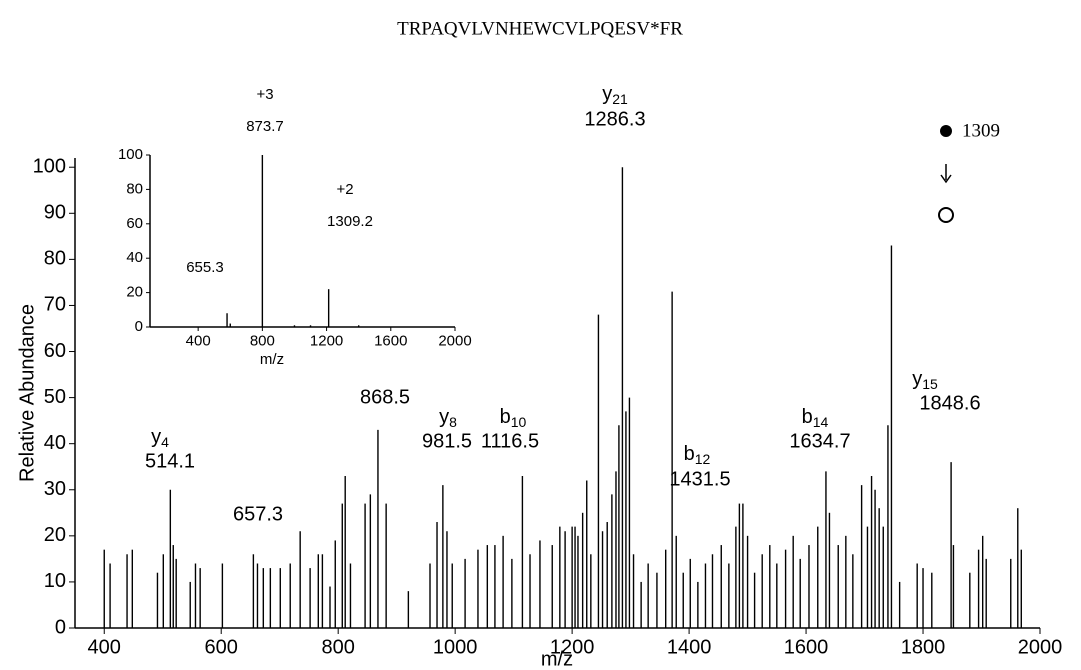 The height and width of the screenshot is (670, 1081). Describe the element at coordinates (821, 422) in the screenshot. I see `ion-index: 14` at that location.